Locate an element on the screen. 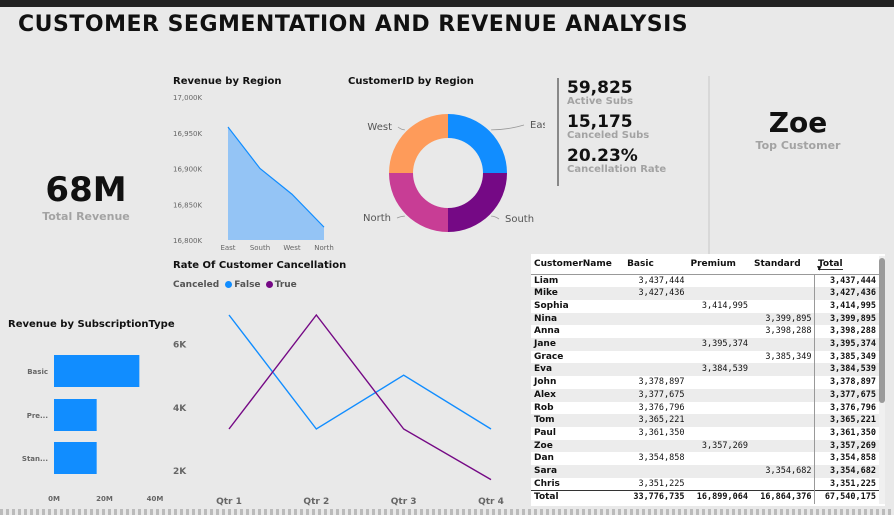  table-row: Paul 3,361,350 3,361,350 is located at coordinates (705, 433).